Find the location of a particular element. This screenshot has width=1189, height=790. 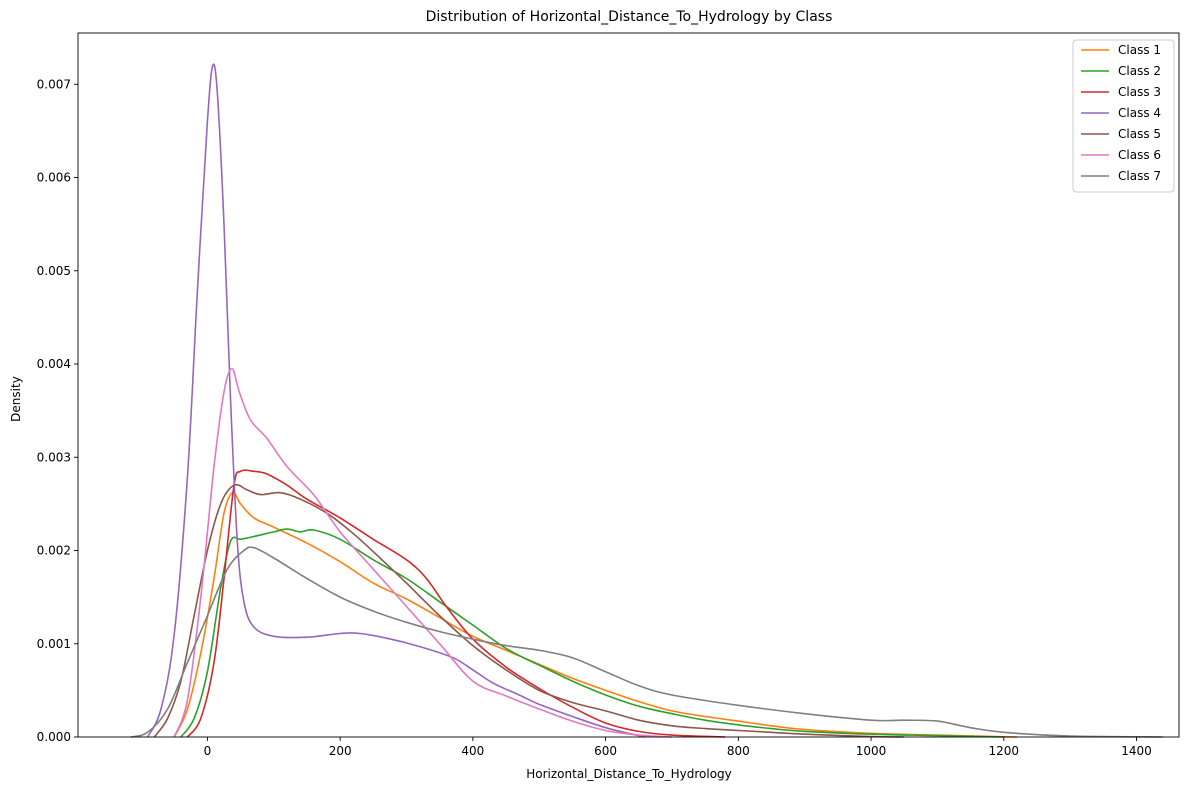

y-tick-label: 0.005 is located at coordinates (54, 271).